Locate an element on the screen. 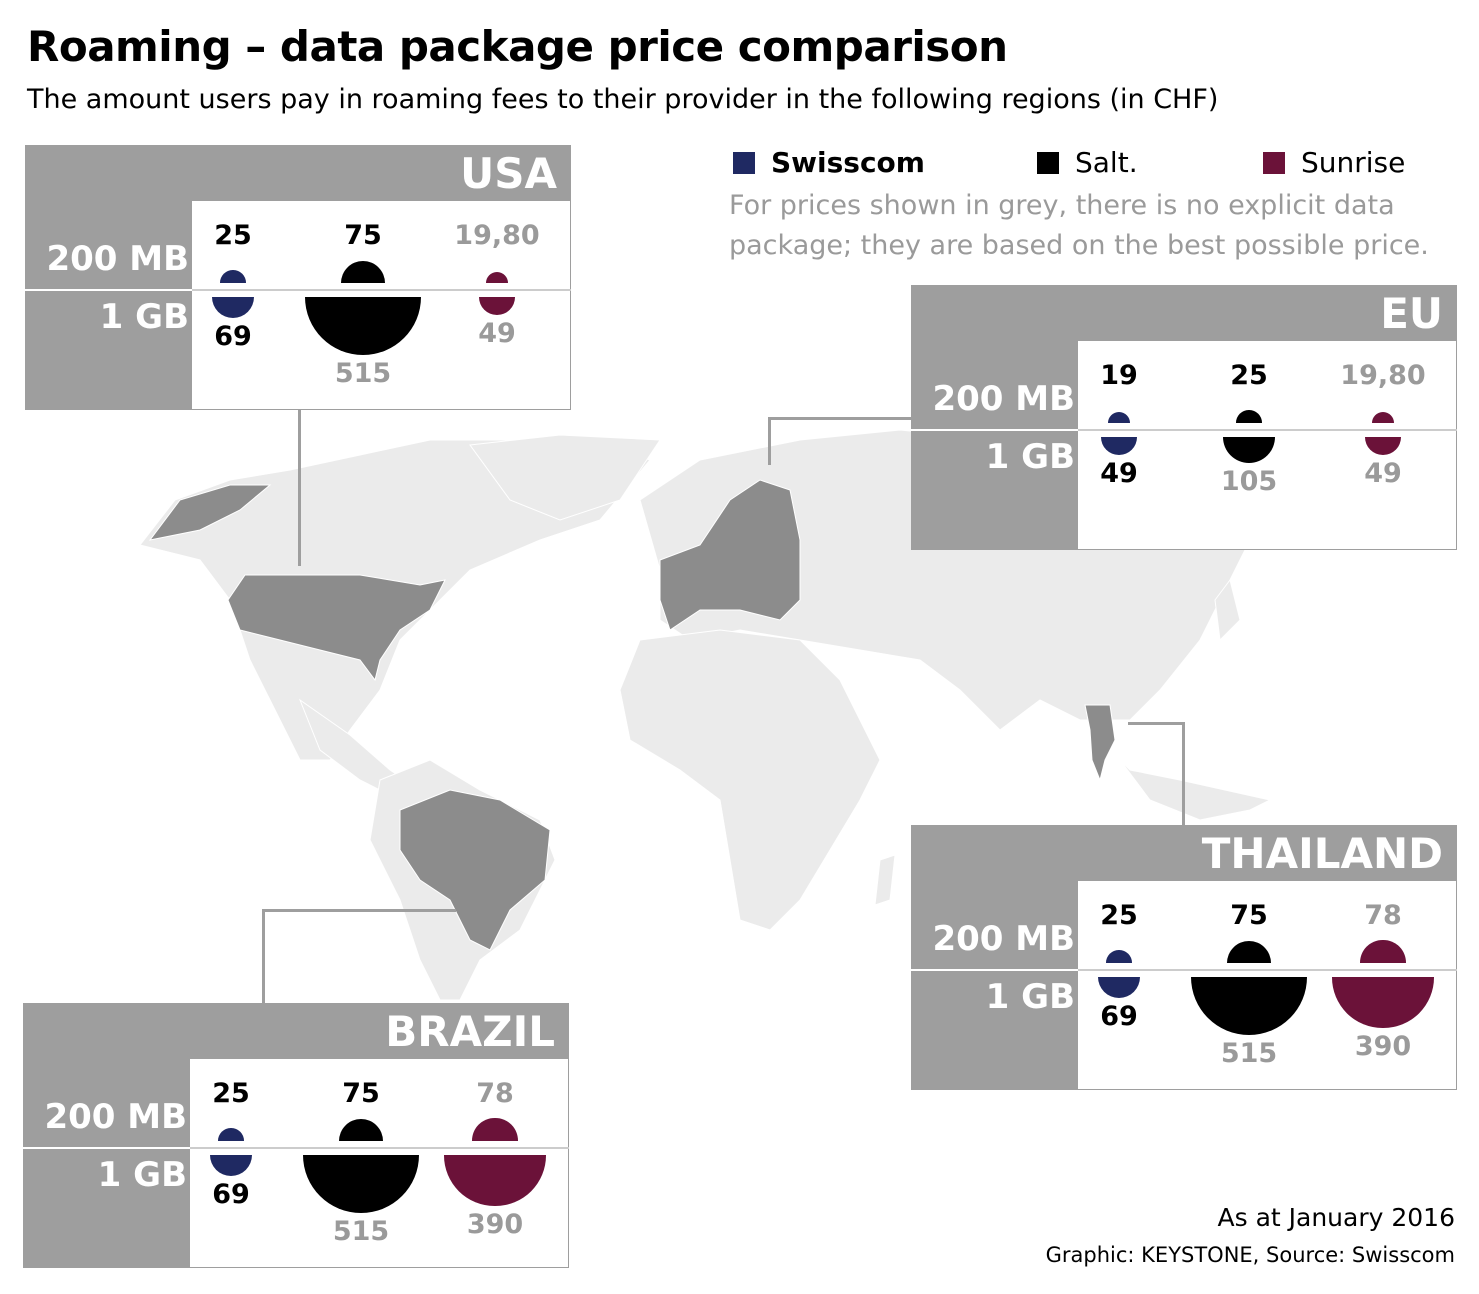  region-title: BRAZIL is located at coordinates (470, 1031).